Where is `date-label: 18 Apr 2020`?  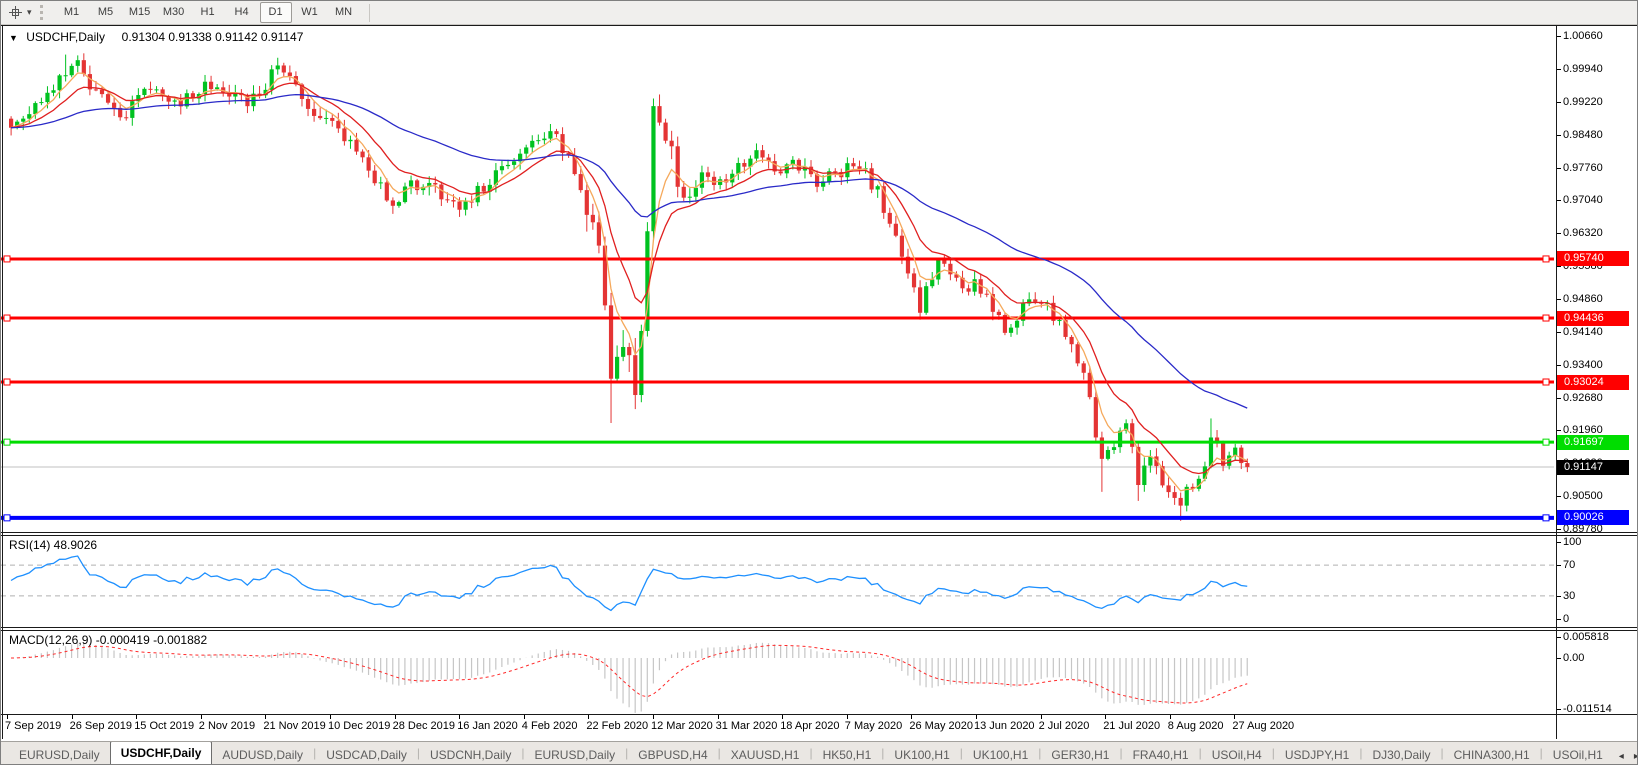
date-label: 18 Apr 2020 is located at coordinates (810, 726).